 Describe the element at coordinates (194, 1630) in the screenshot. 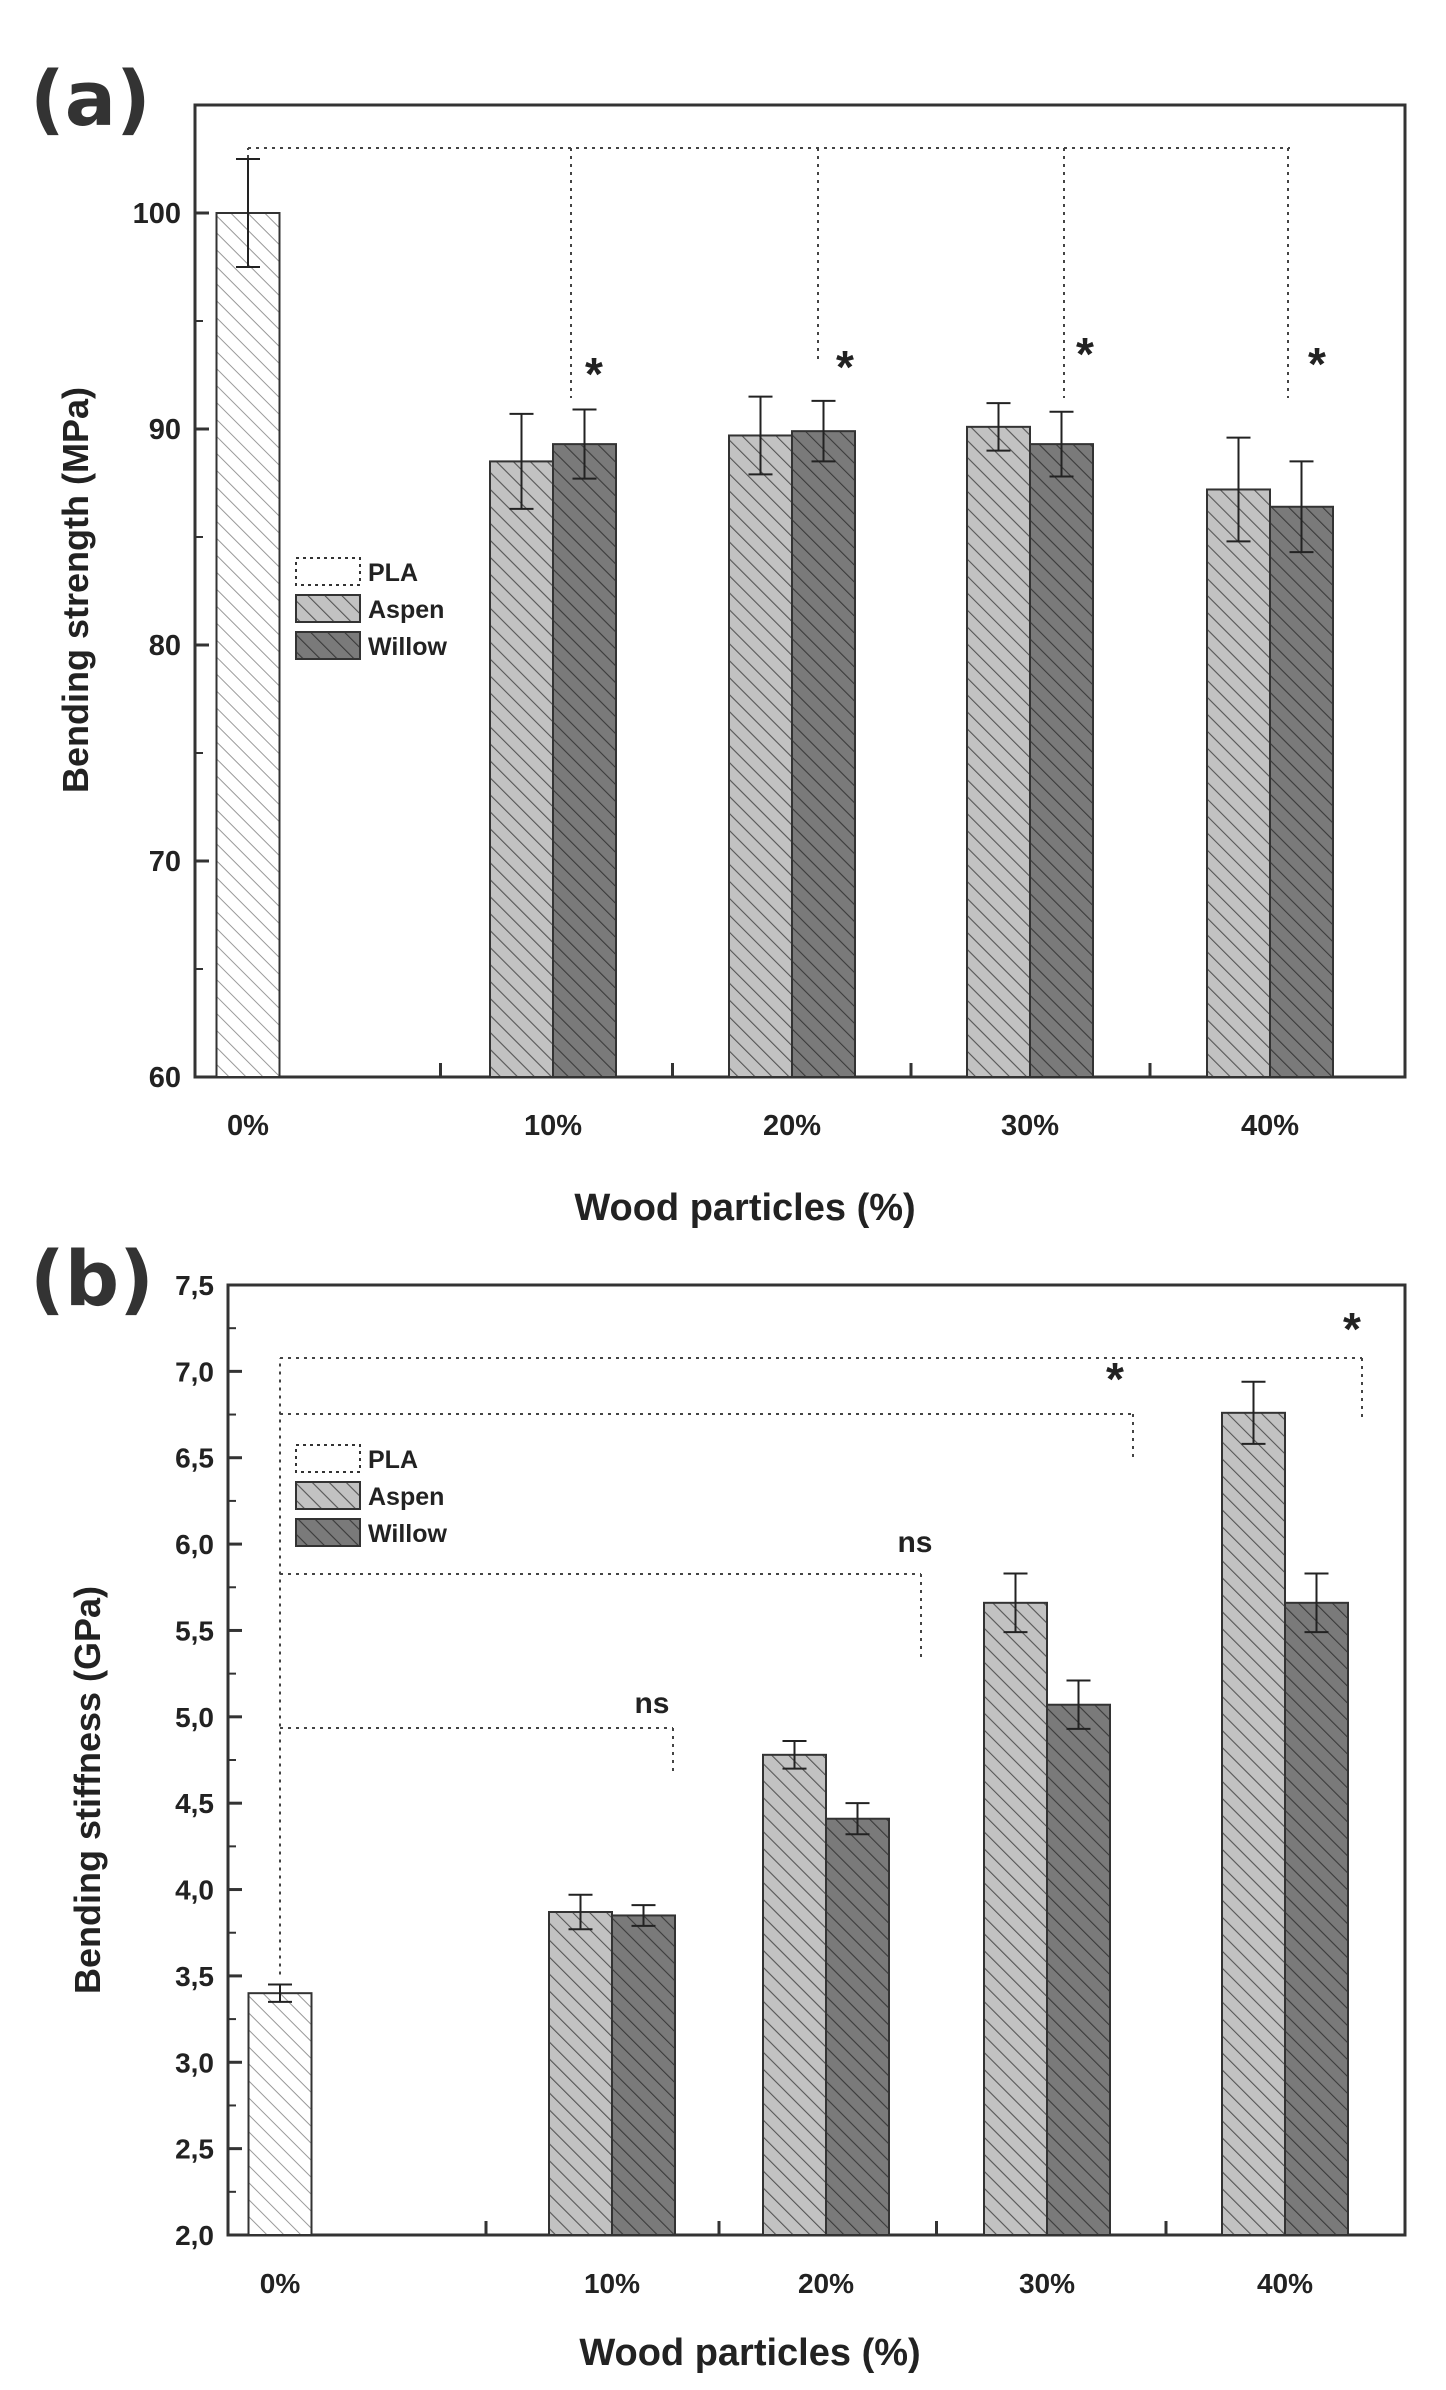

I see `y-tick-label: 5,5` at that location.